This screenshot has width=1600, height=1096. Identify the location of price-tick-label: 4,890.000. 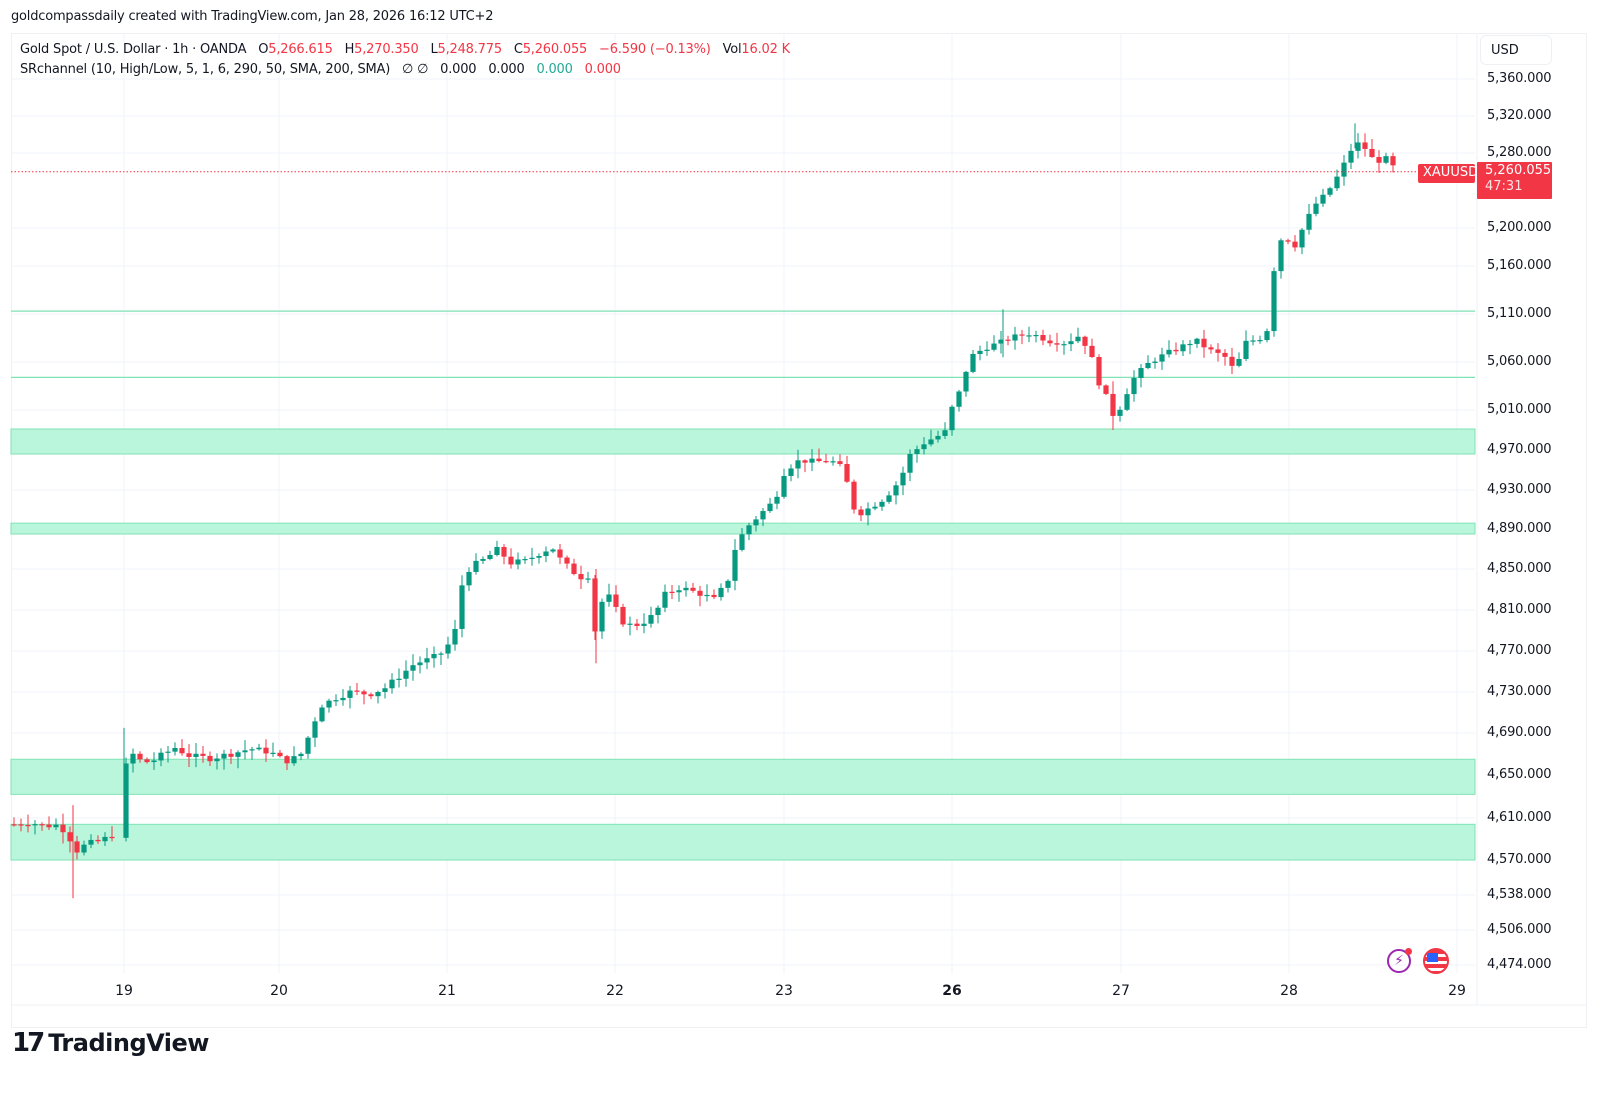
(1519, 528).